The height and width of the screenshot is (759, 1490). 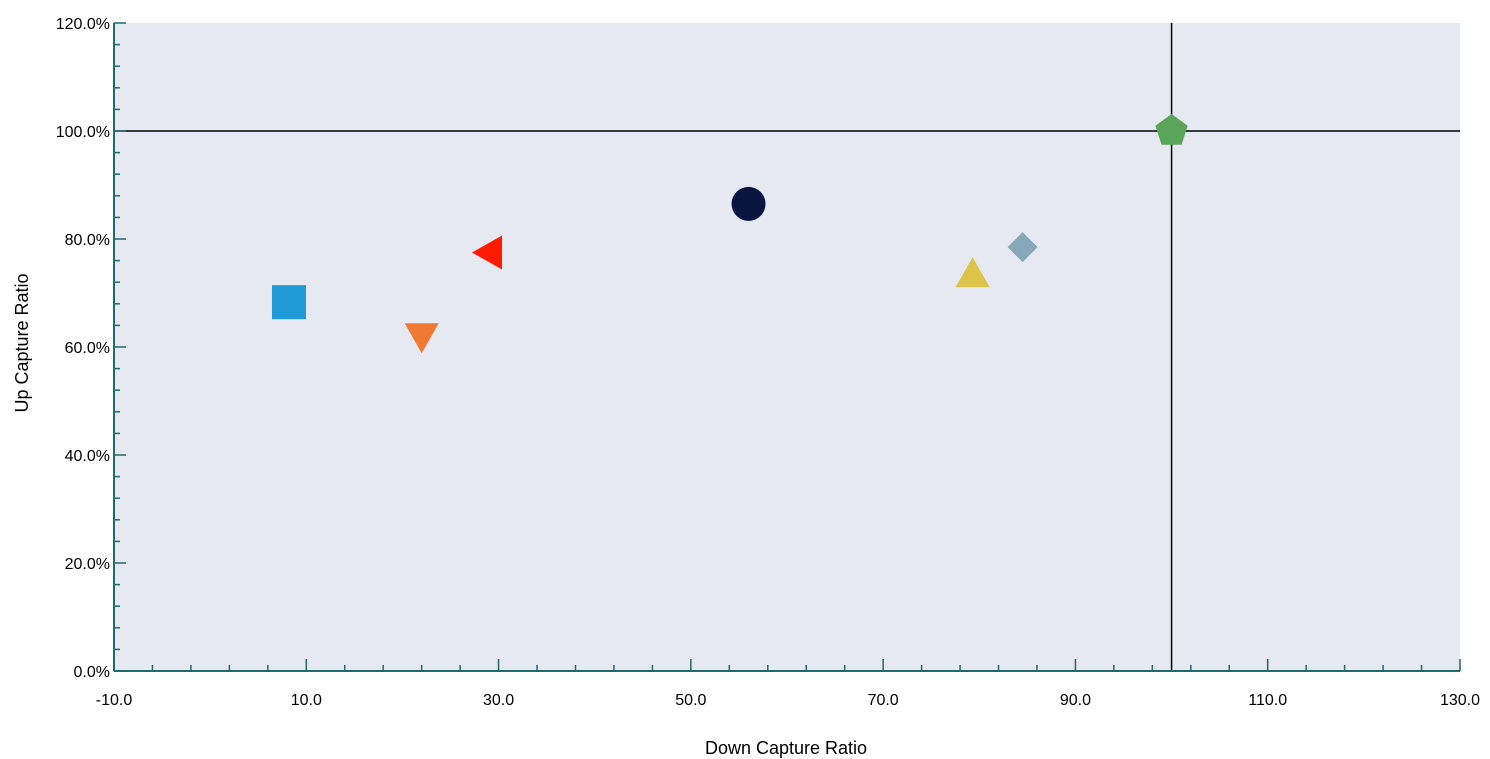 What do you see at coordinates (786, 748) in the screenshot?
I see `x-axis-title: Down Capture Ratio` at bounding box center [786, 748].